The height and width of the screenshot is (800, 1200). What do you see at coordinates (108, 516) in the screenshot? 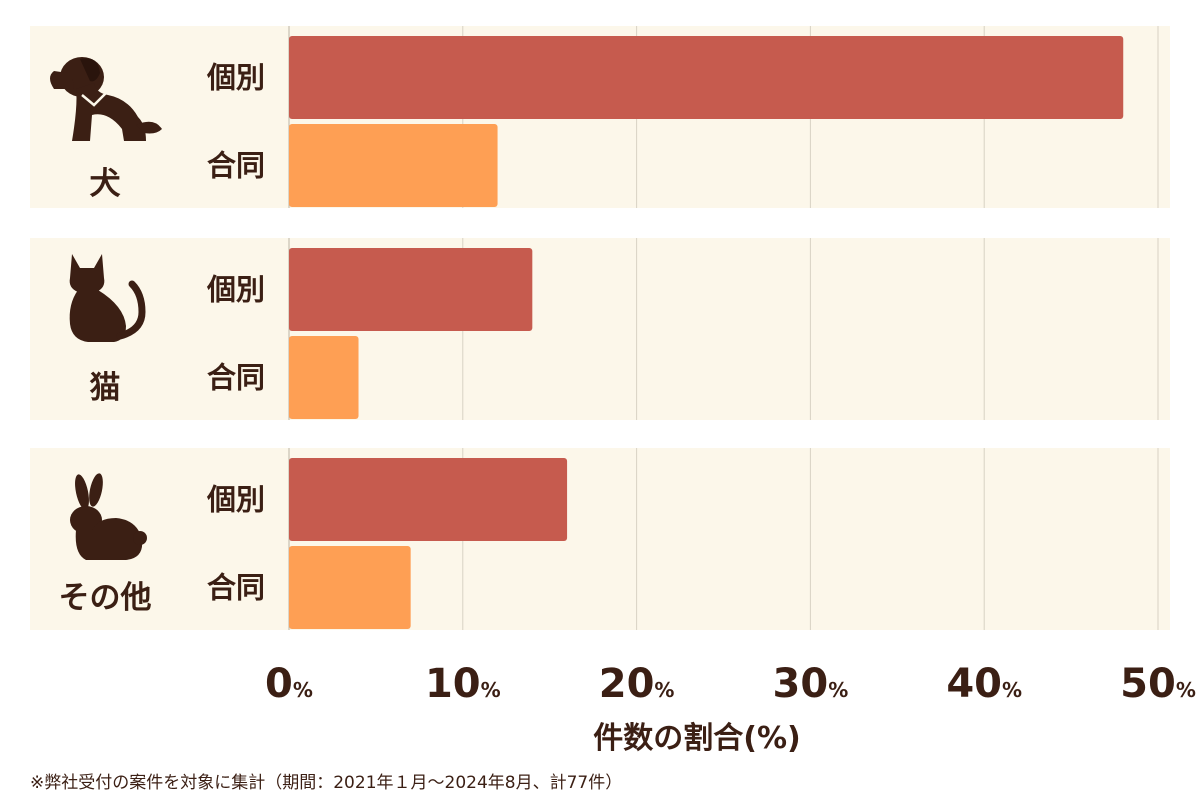
I see `rabbit-icon` at bounding box center [108, 516].